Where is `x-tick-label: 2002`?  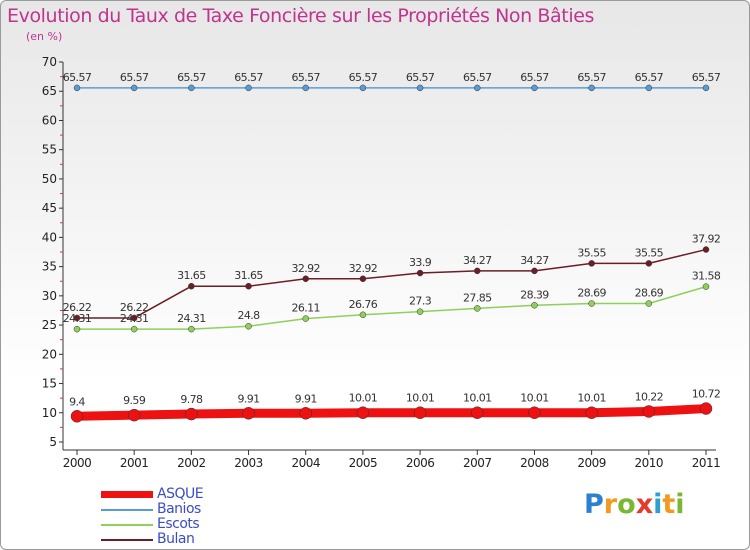 x-tick-label: 2002 is located at coordinates (191, 463).